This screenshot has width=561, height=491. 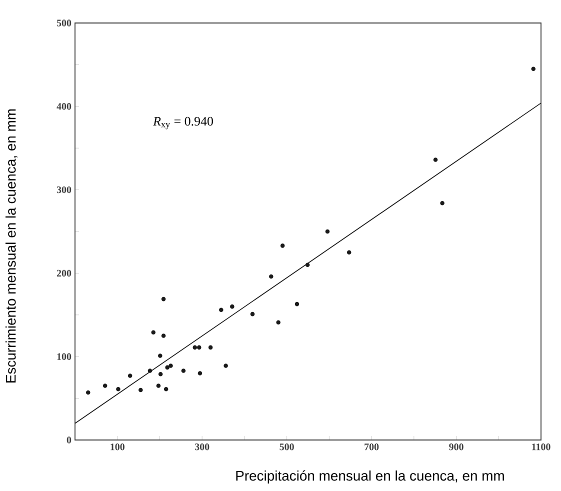 I want to click on y-tick-label: 100, so click(x=64, y=356).